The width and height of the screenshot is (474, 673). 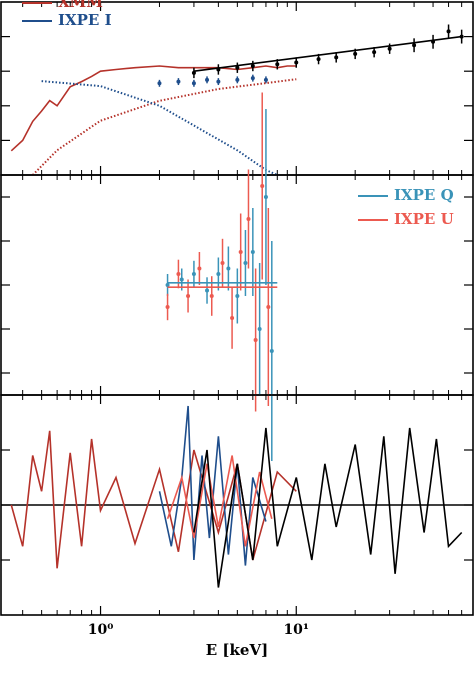 I want to click on x-tick-label: 10⁰, so click(x=101, y=630).